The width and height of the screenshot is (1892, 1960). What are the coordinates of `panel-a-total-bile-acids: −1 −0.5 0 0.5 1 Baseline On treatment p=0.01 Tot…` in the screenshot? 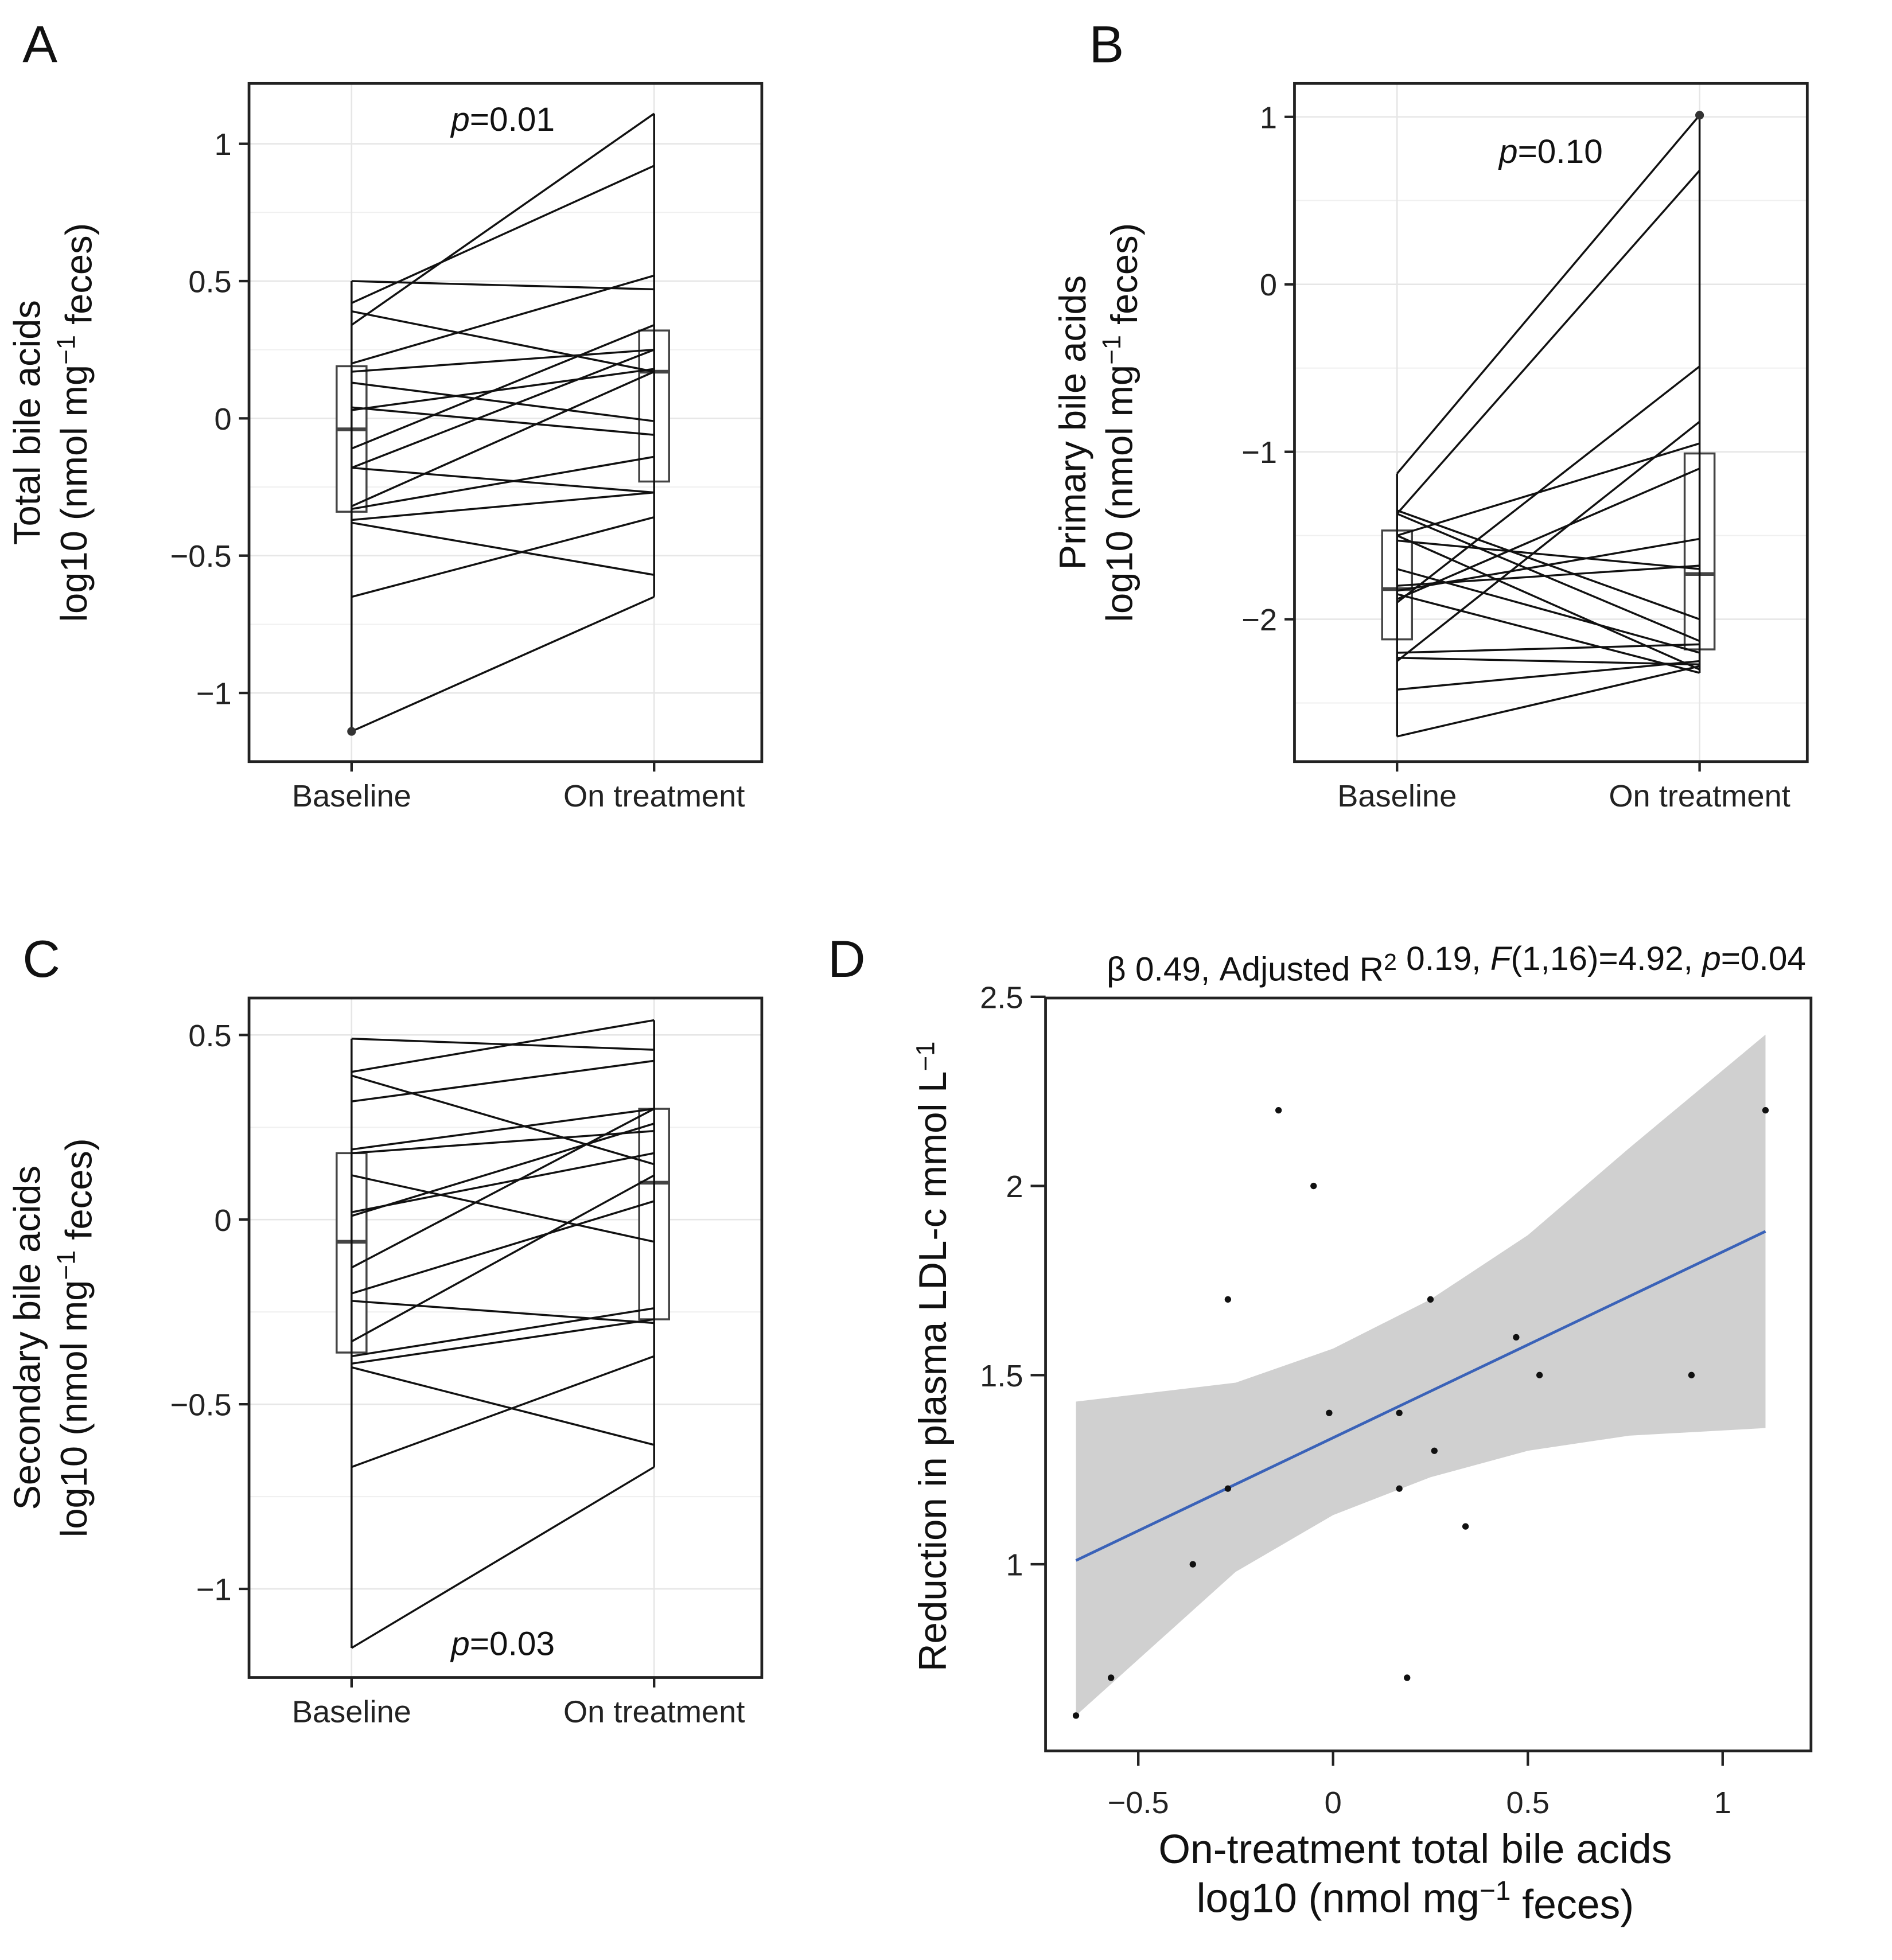 It's located at (385, 447).